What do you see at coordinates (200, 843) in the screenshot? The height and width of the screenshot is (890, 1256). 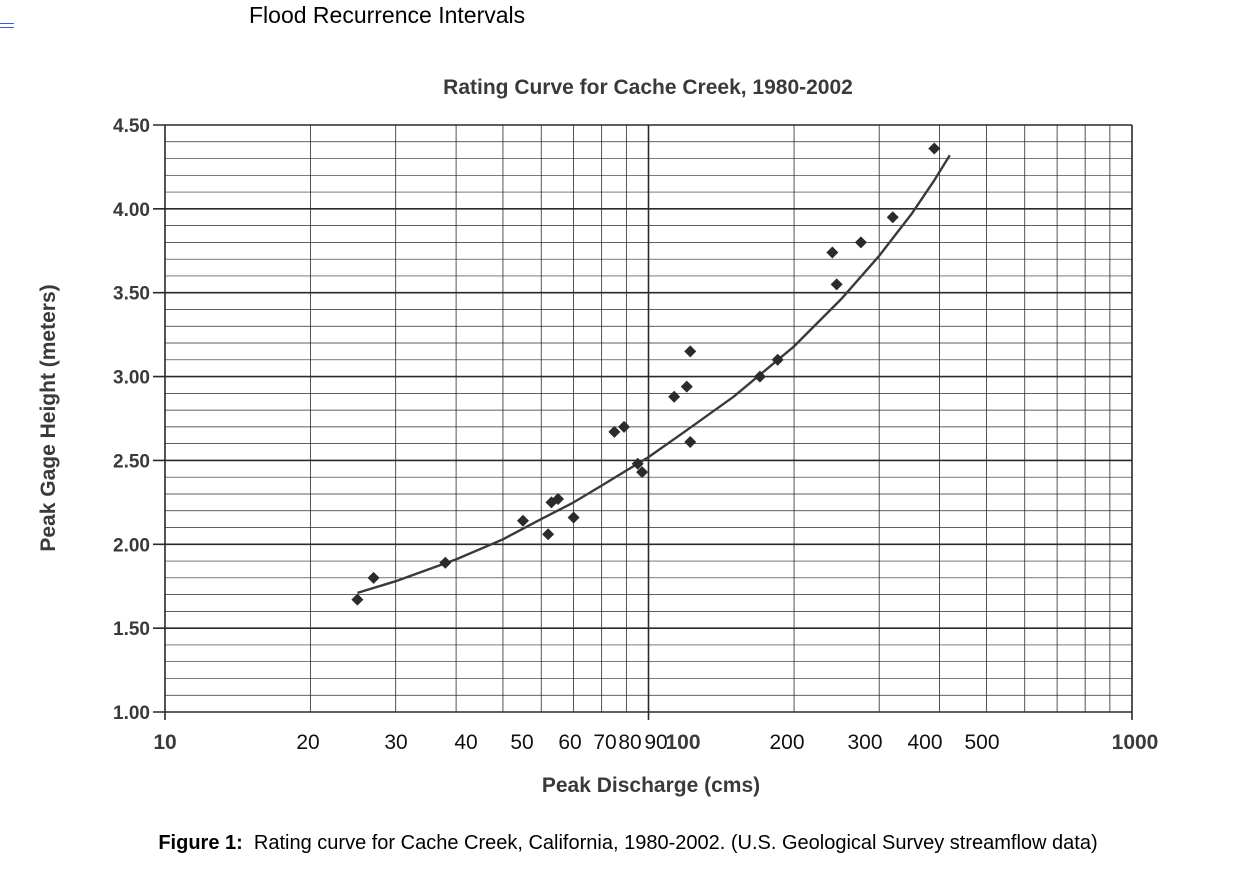 I see `caption-label: Figure 1:` at bounding box center [200, 843].